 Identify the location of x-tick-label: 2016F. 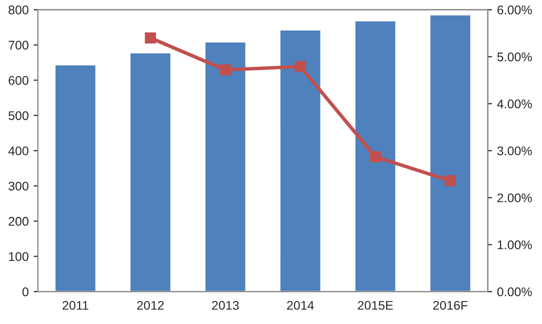
(450, 305).